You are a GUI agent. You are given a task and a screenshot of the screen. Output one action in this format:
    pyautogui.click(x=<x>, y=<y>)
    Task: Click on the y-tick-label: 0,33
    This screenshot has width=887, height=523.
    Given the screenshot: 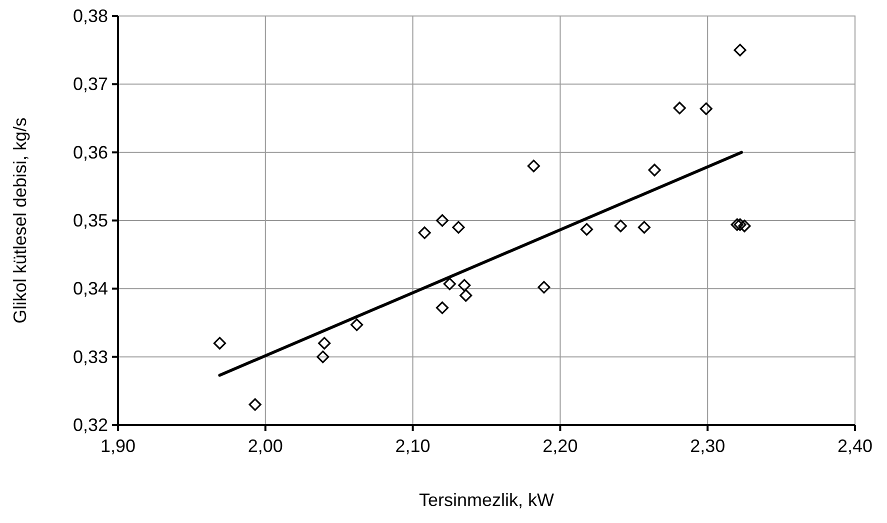 What is the action you would take?
    pyautogui.click(x=90, y=356)
    